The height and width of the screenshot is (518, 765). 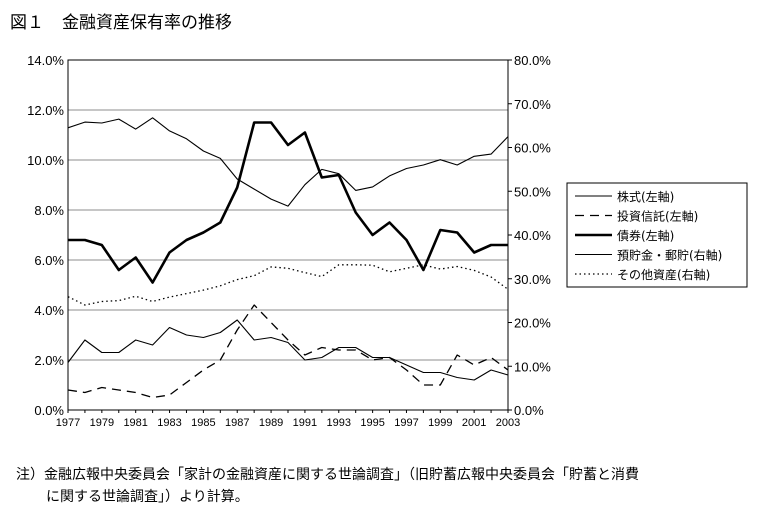 I want to click on left-axis-tick-label: 12.0%, so click(x=45, y=110).